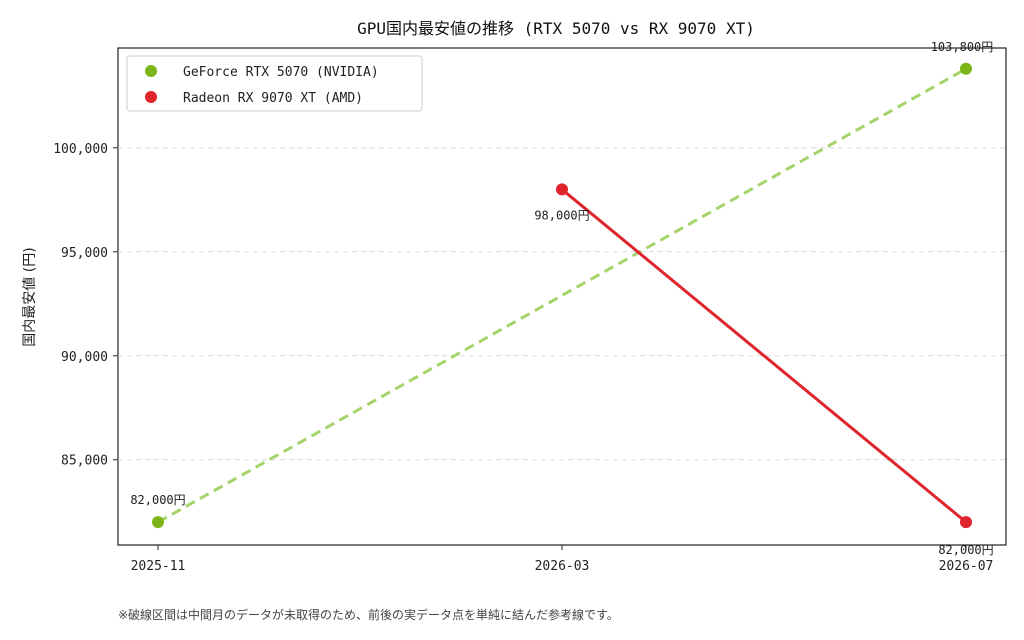 The height and width of the screenshot is (640, 1024). I want to click on legend-label-radeon: Radeon RX 9070 XT (AMD), so click(273, 98).